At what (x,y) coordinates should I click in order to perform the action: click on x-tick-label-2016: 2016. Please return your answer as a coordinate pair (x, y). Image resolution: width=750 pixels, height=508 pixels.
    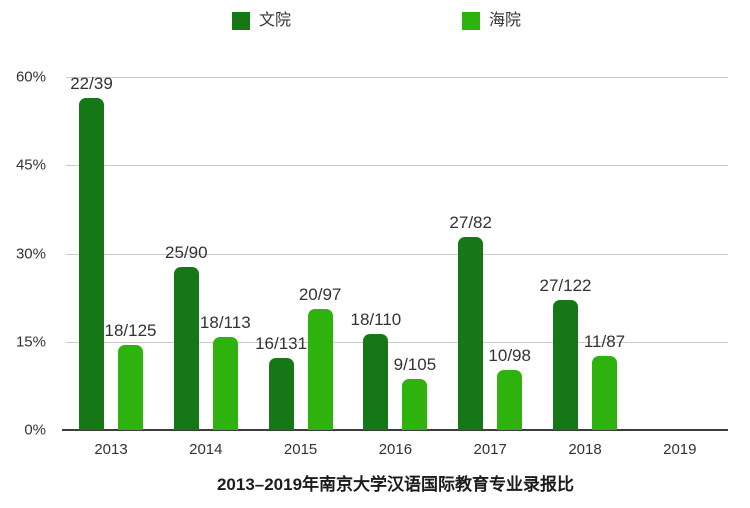
    Looking at the image, I should click on (395, 449).